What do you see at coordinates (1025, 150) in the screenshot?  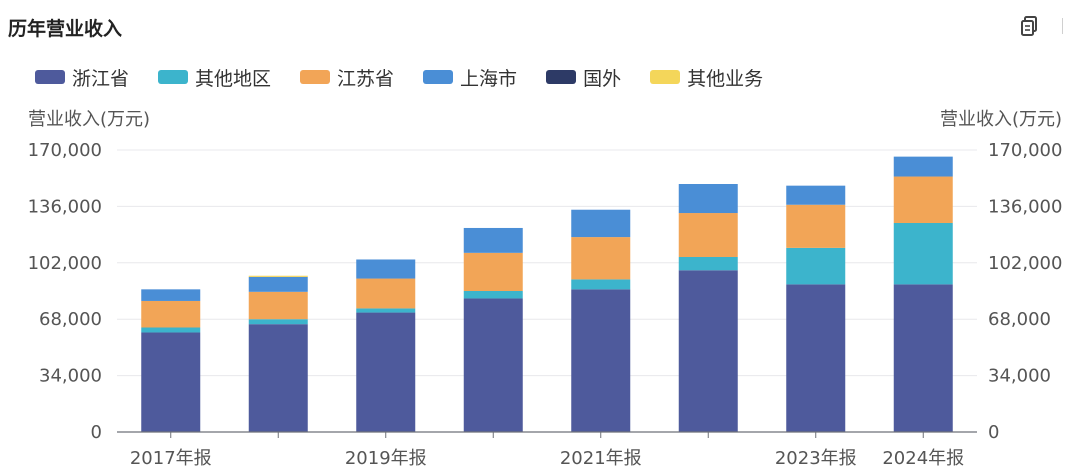 I see `y-tick-label-right: 170,000` at bounding box center [1025, 150].